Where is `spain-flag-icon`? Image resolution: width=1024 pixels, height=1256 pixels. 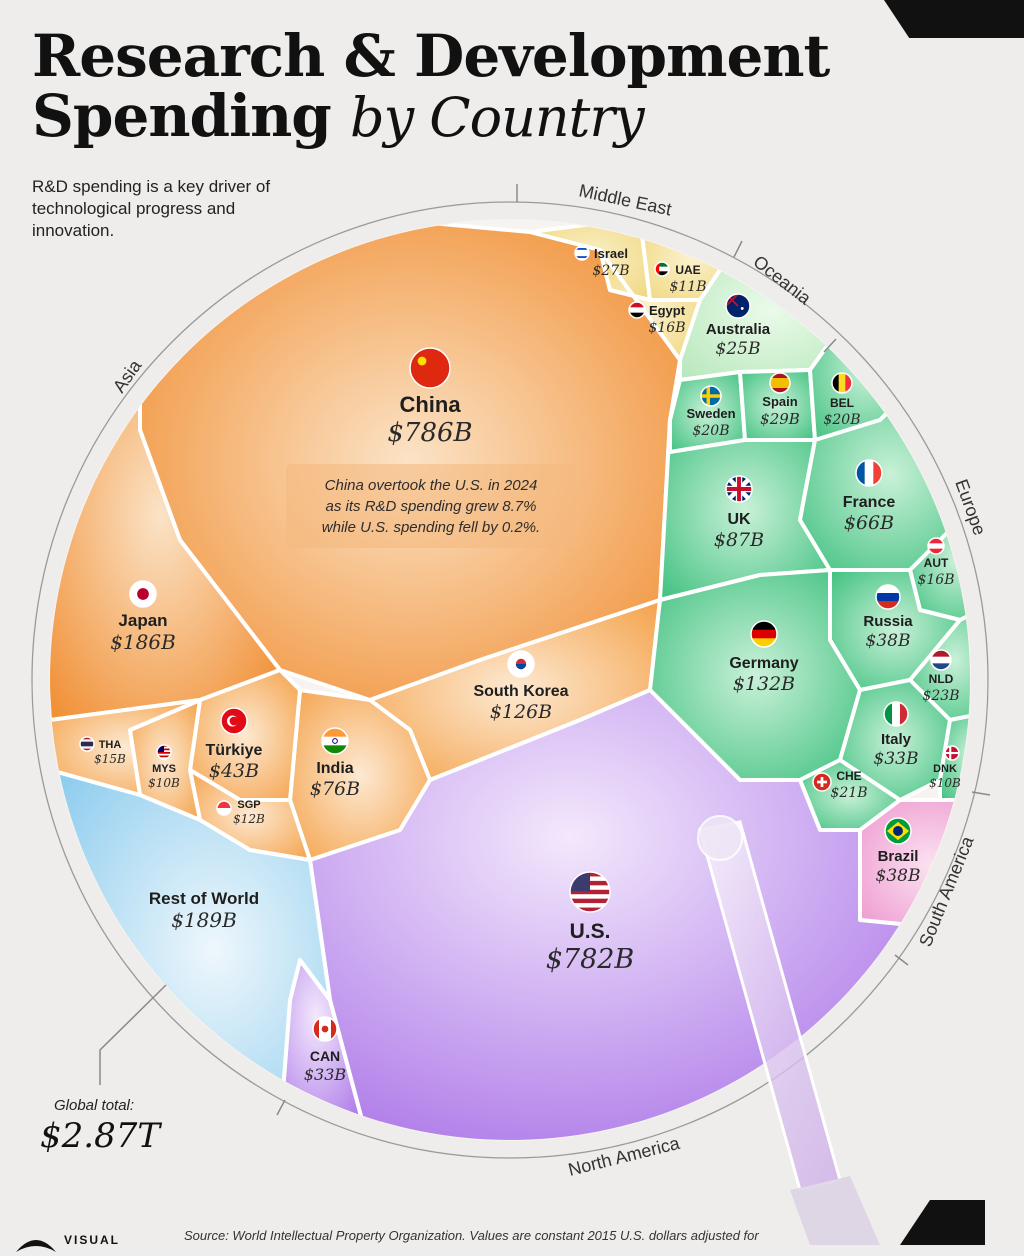
spain-flag-icon is located at coordinates (780, 383).